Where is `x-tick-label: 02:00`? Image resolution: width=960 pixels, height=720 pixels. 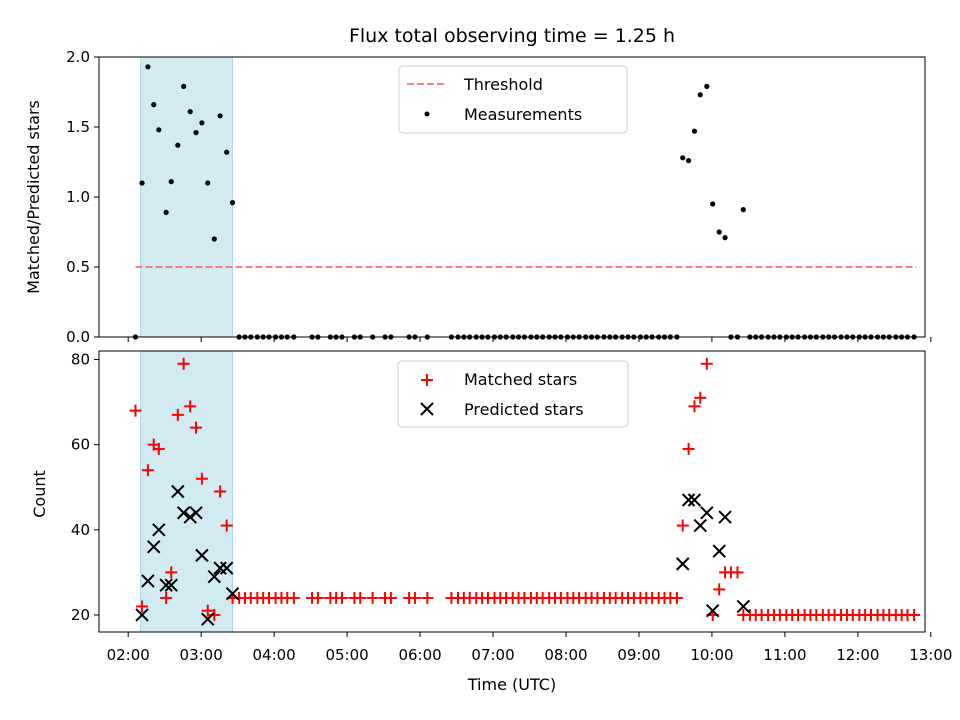 x-tick-label: 02:00 is located at coordinates (128, 655).